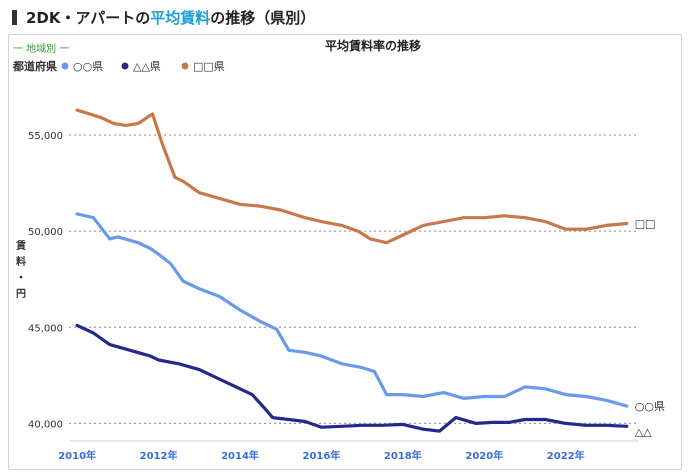  I want to click on x-tick-label: 2016年, so click(322, 455).